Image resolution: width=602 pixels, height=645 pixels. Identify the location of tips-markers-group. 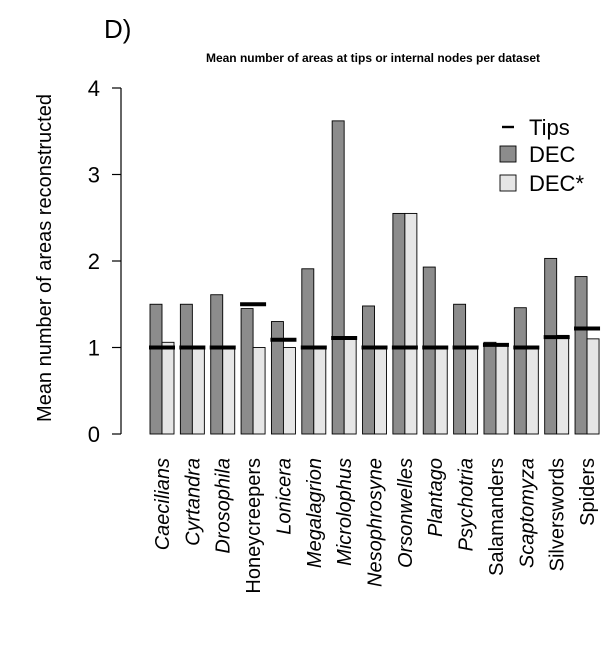
(375, 326).